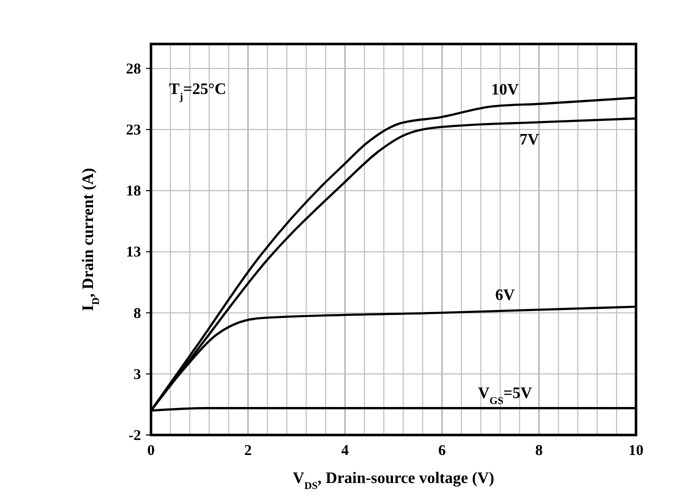 This screenshot has height=498, width=685. What do you see at coordinates (345, 451) in the screenshot?
I see `x-tick-label: 4` at bounding box center [345, 451].